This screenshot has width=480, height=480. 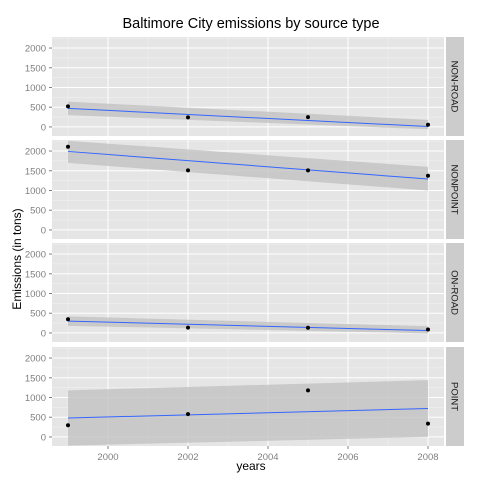 What do you see at coordinates (250, 466) in the screenshot?
I see `x-axis-label: years` at bounding box center [250, 466].